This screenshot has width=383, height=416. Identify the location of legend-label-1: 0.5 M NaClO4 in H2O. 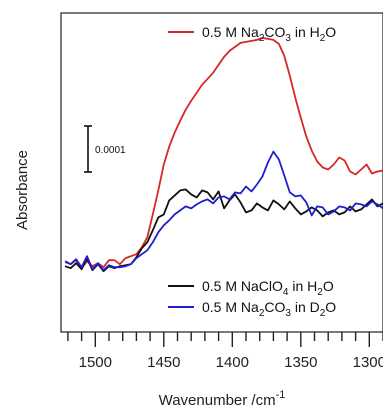
(268, 288).